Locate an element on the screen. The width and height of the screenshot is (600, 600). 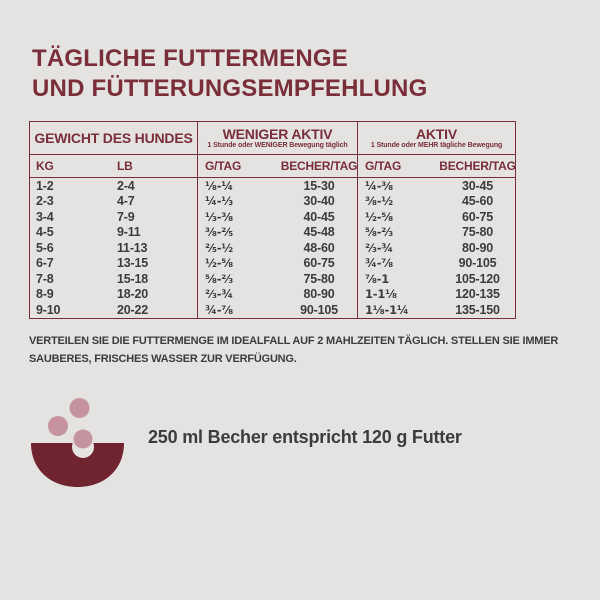
column-group-weight: GEWICHT DES HUNDES is located at coordinates (113, 138).